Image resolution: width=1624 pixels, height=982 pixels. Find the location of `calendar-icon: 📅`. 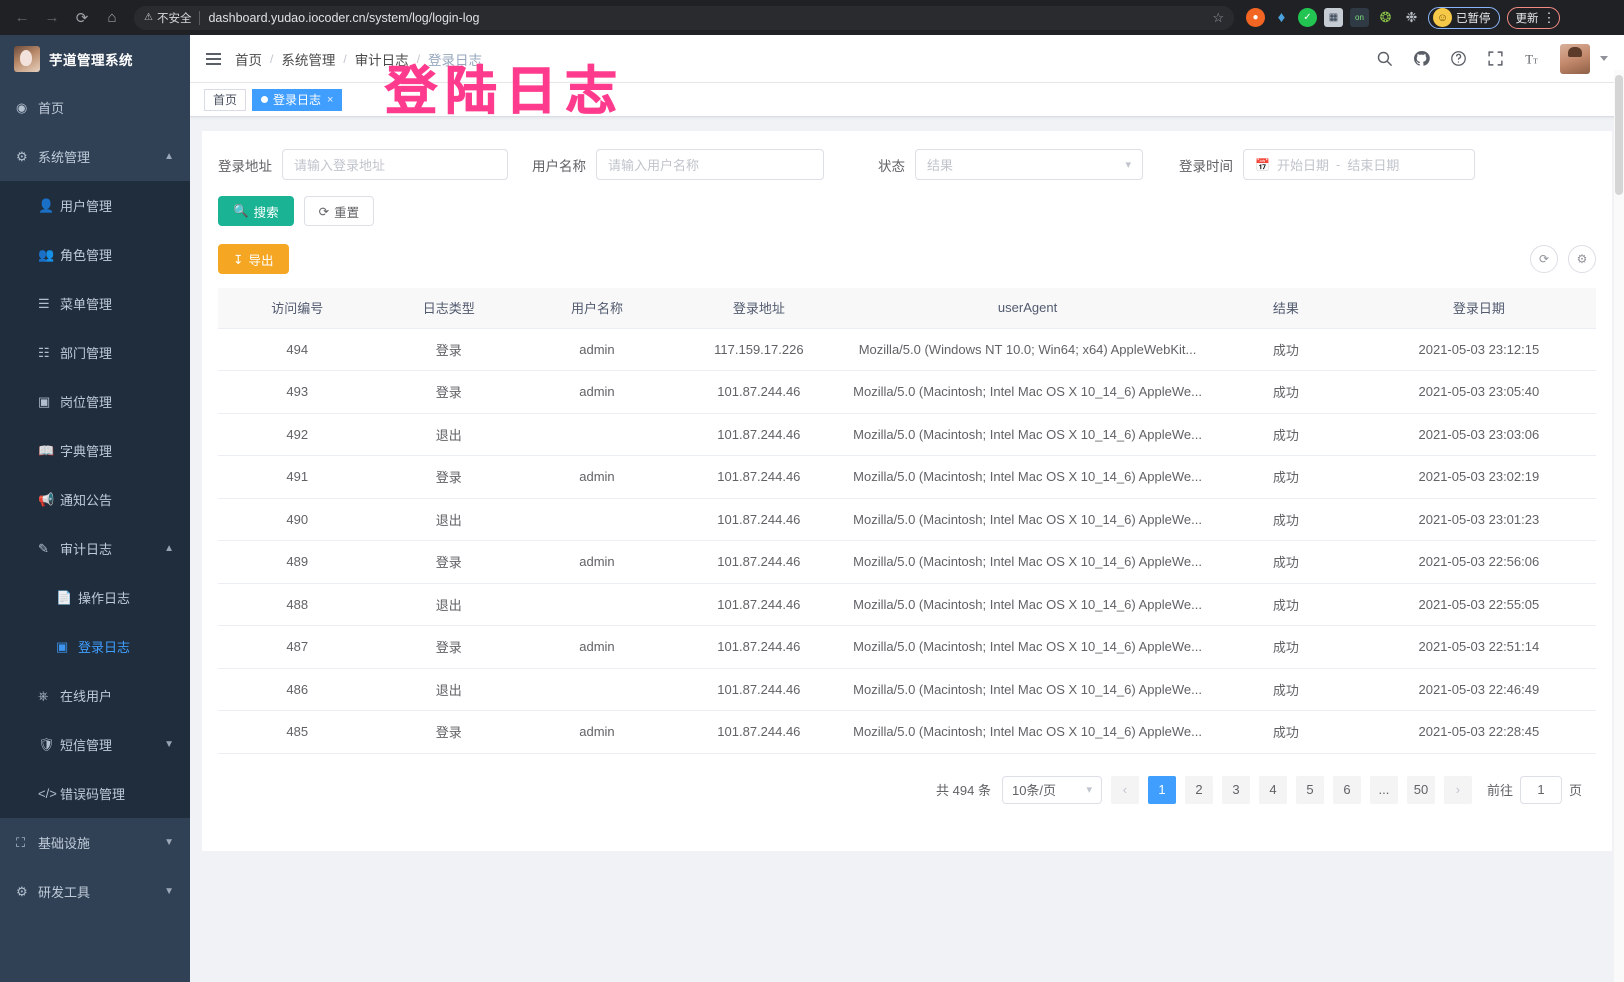

calendar-icon: 📅 is located at coordinates (1262, 164).